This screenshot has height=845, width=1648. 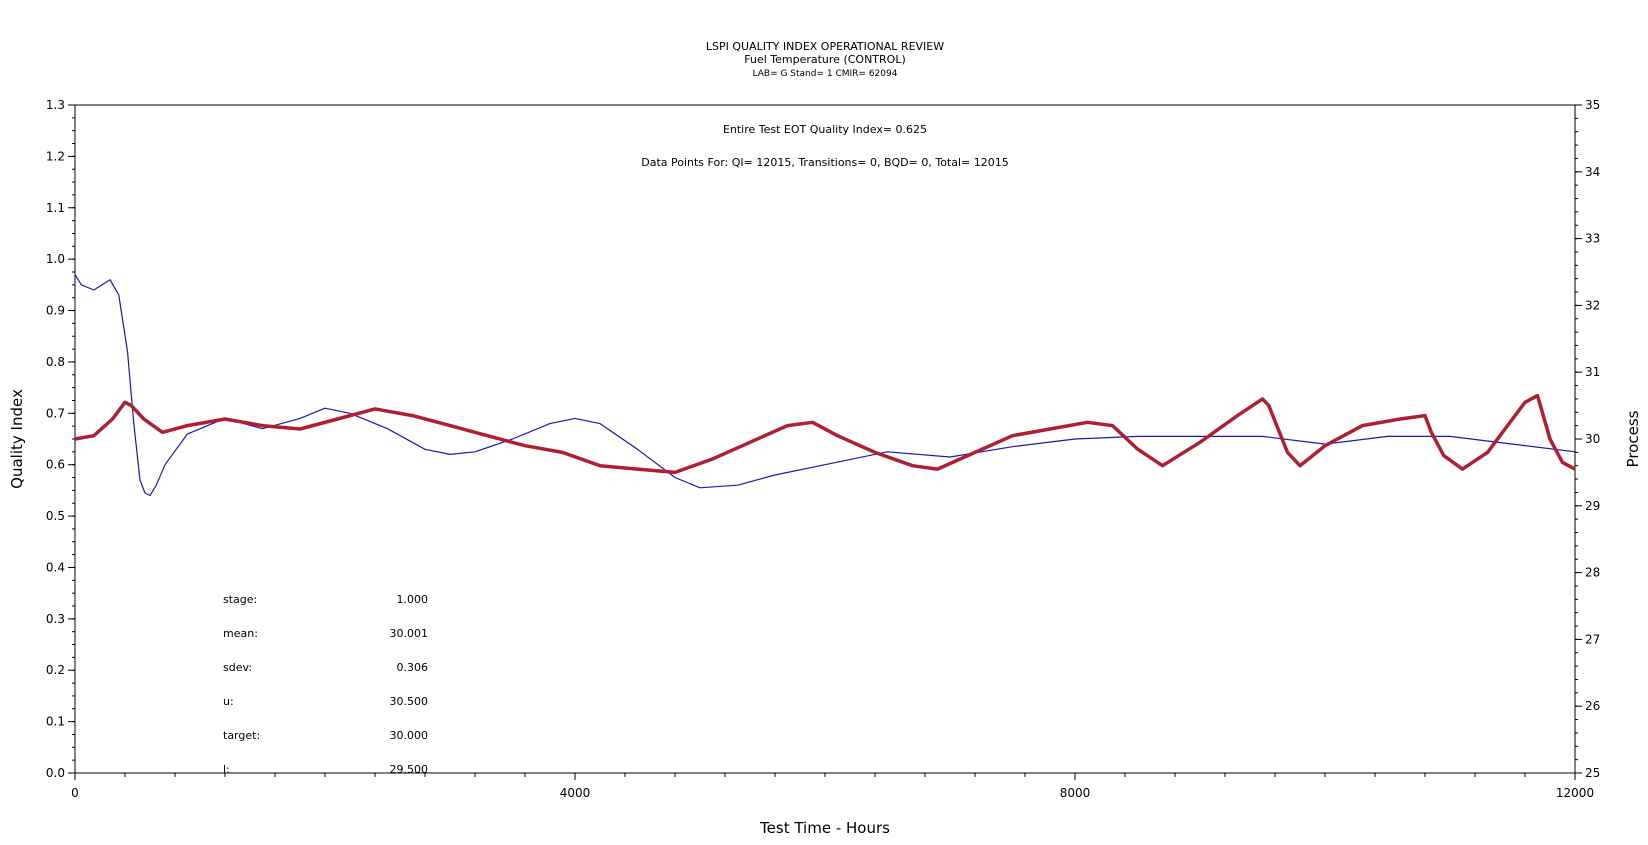 I want to click on x-axis-label: Test Time - Hours, so click(x=824, y=828).